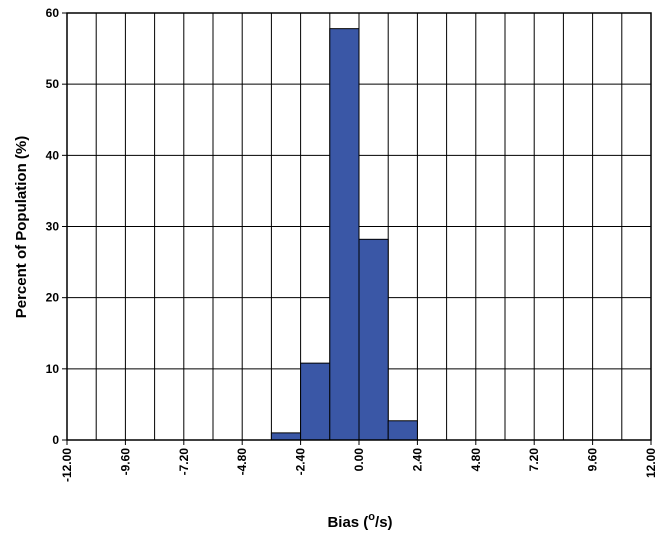  Describe the element at coordinates (53, 13) in the screenshot. I see `y-tick-label: 60` at that location.